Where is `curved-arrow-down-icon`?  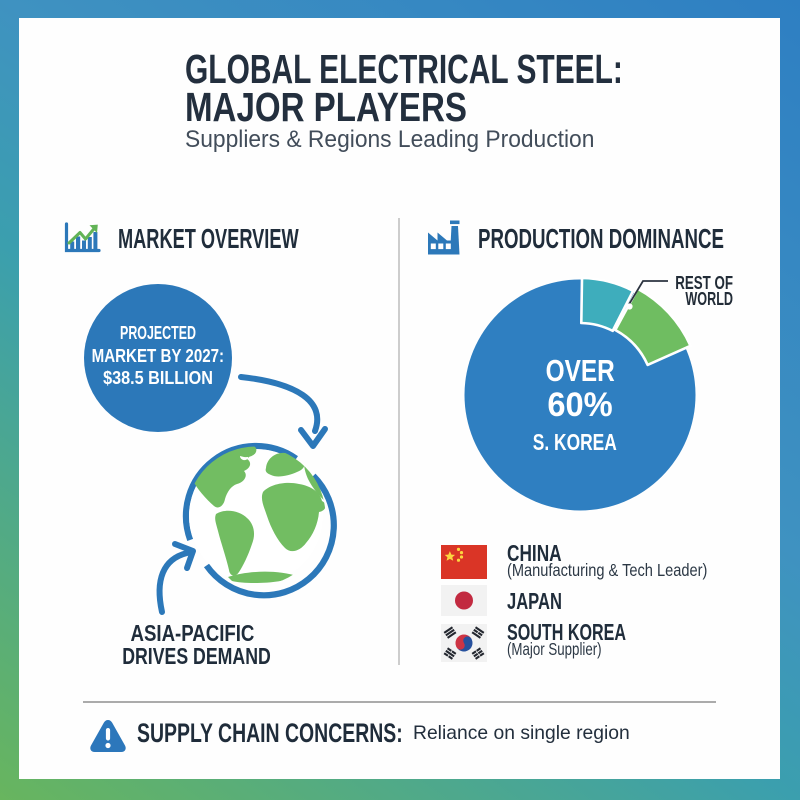
curved-arrow-down-icon is located at coordinates (283, 411).